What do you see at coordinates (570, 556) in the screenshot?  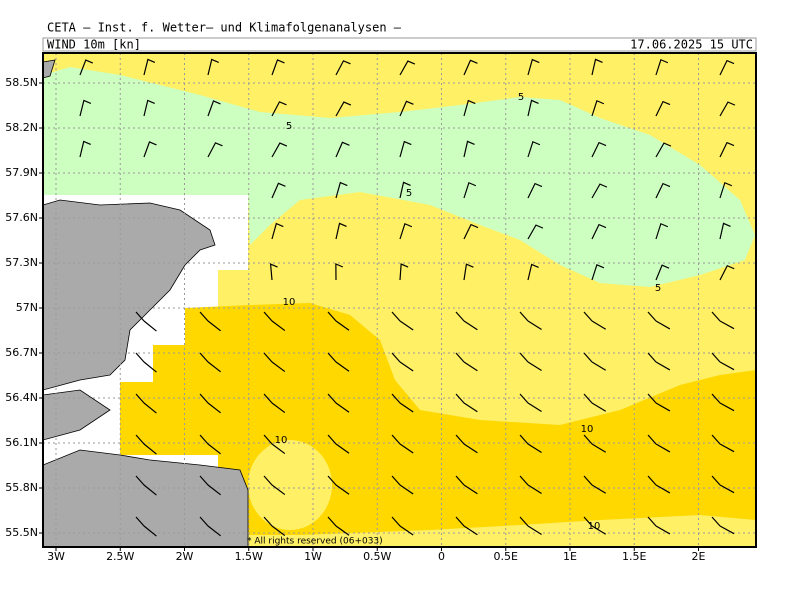 I see `lon-label: 1E` at bounding box center [570, 556].